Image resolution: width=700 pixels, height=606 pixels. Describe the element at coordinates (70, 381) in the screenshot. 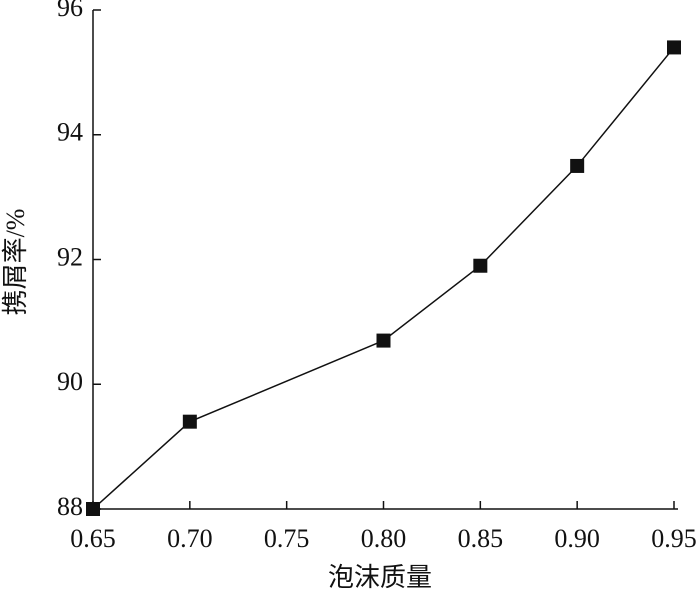

I see `y-tick-label: 90` at that location.